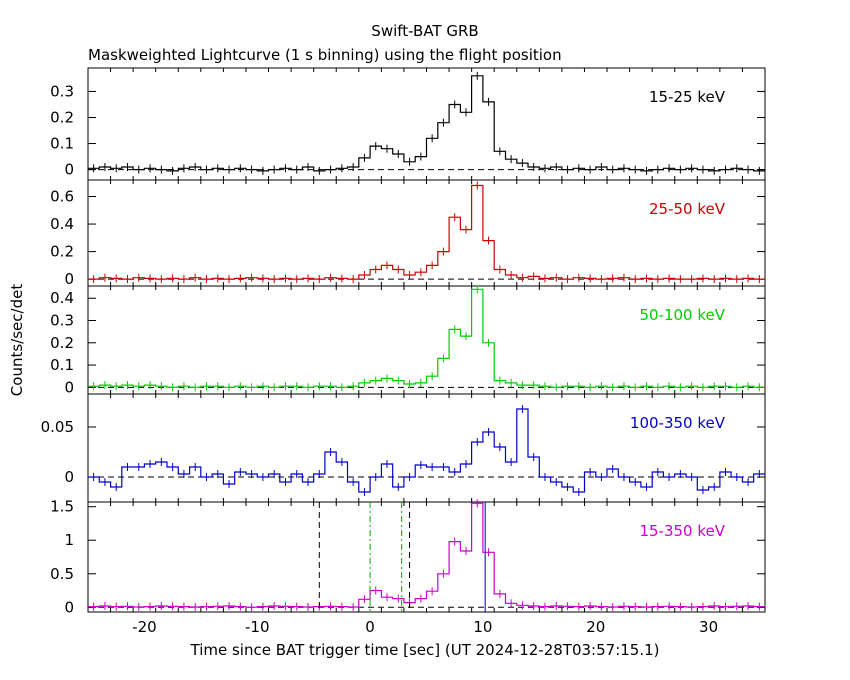 Image resolution: width=850 pixels, height=680 pixels. I want to click on y-tick-label: 0.5, so click(62, 574).